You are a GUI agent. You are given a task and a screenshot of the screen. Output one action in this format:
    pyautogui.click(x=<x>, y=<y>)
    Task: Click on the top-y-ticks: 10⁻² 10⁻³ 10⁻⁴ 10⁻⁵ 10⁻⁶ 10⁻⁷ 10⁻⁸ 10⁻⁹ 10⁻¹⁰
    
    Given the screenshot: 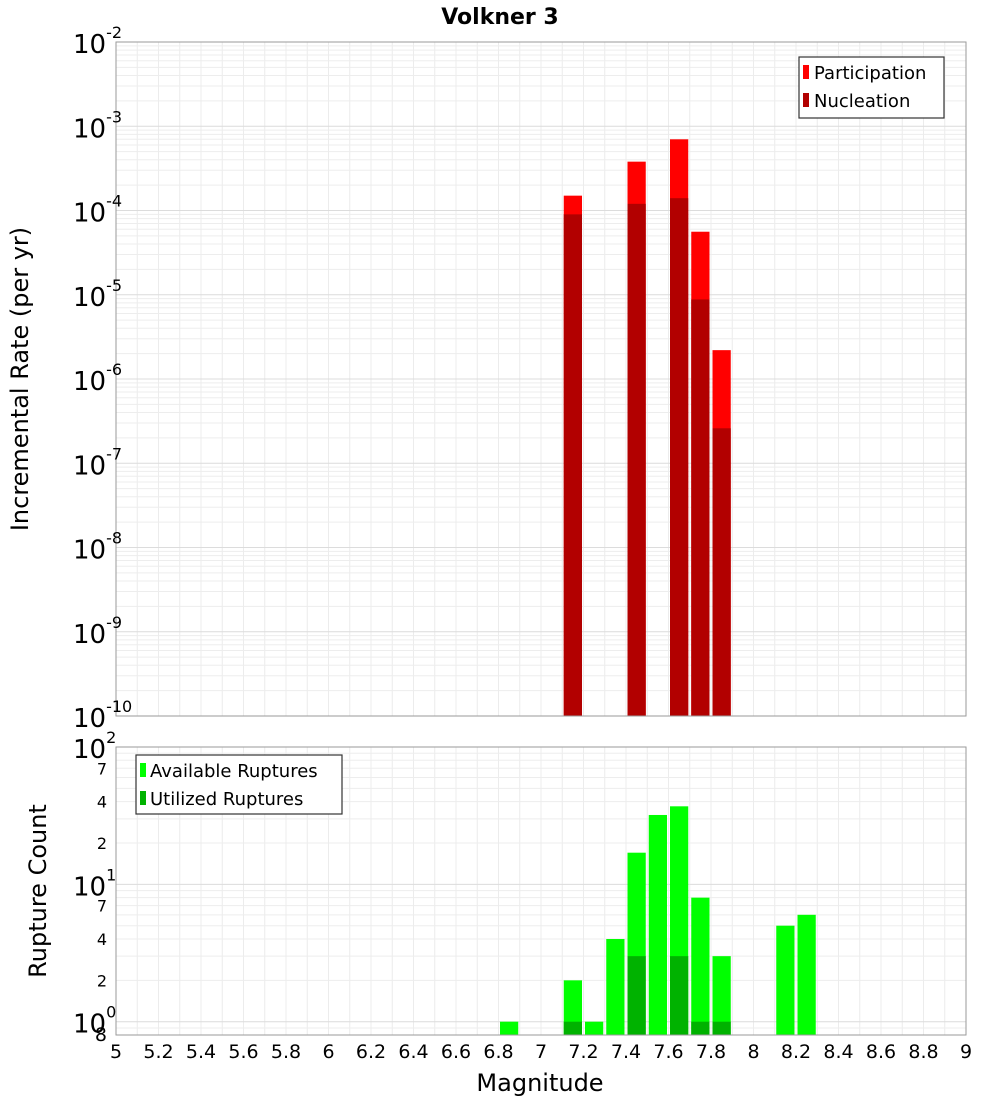 What is the action you would take?
    pyautogui.click(x=102, y=378)
    